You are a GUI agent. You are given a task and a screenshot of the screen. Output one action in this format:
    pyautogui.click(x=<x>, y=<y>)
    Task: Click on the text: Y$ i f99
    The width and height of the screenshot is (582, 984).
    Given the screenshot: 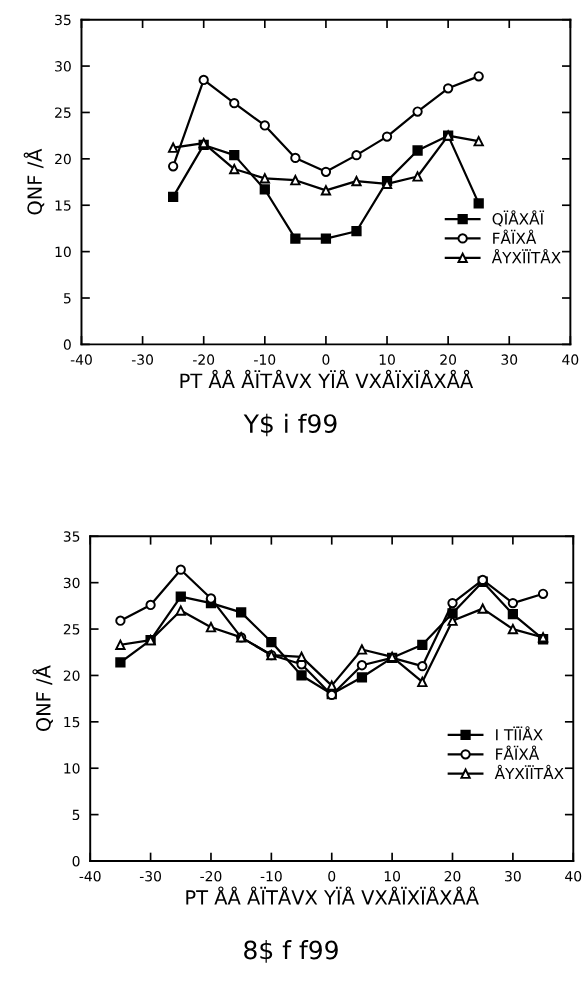 What is the action you would take?
    pyautogui.click(x=290, y=425)
    